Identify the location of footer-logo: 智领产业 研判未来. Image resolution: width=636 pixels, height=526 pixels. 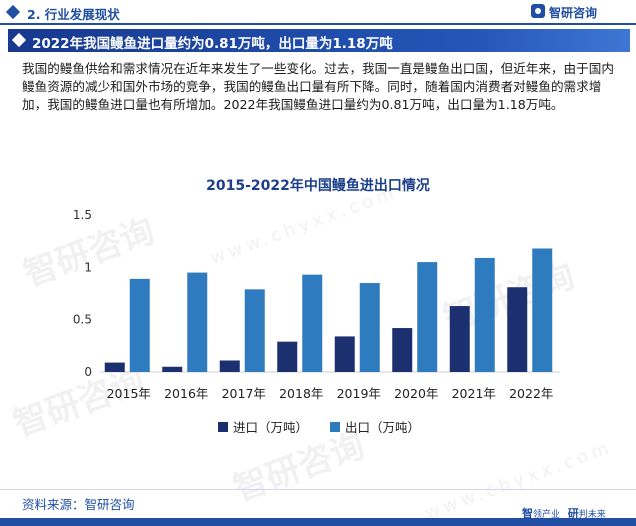
(564, 513).